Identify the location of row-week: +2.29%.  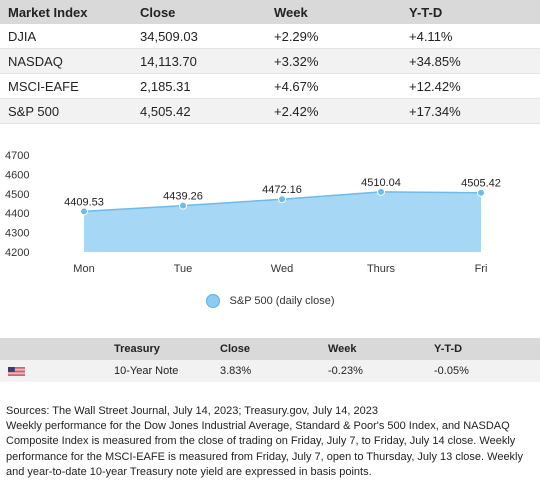
(296, 36).